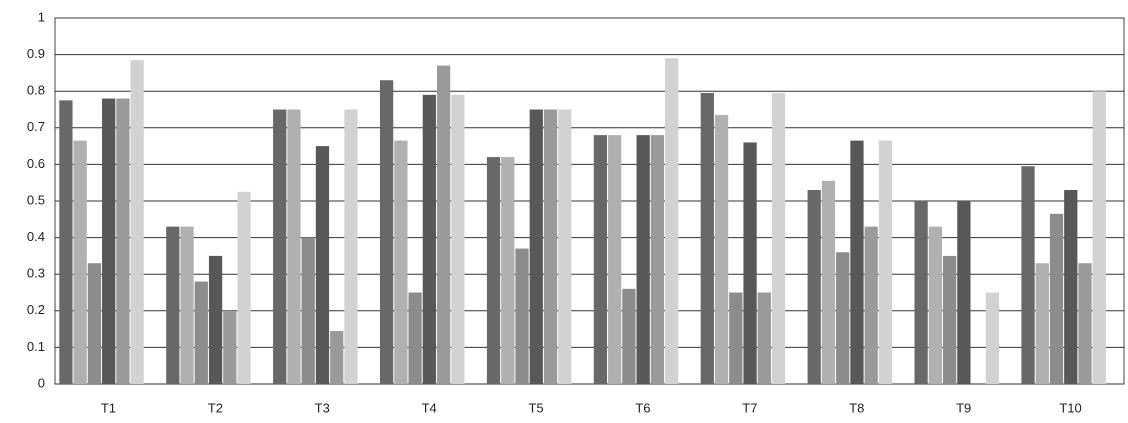 Image resolution: width=1128 pixels, height=423 pixels. I want to click on x-tick-label: T1, so click(108, 407).